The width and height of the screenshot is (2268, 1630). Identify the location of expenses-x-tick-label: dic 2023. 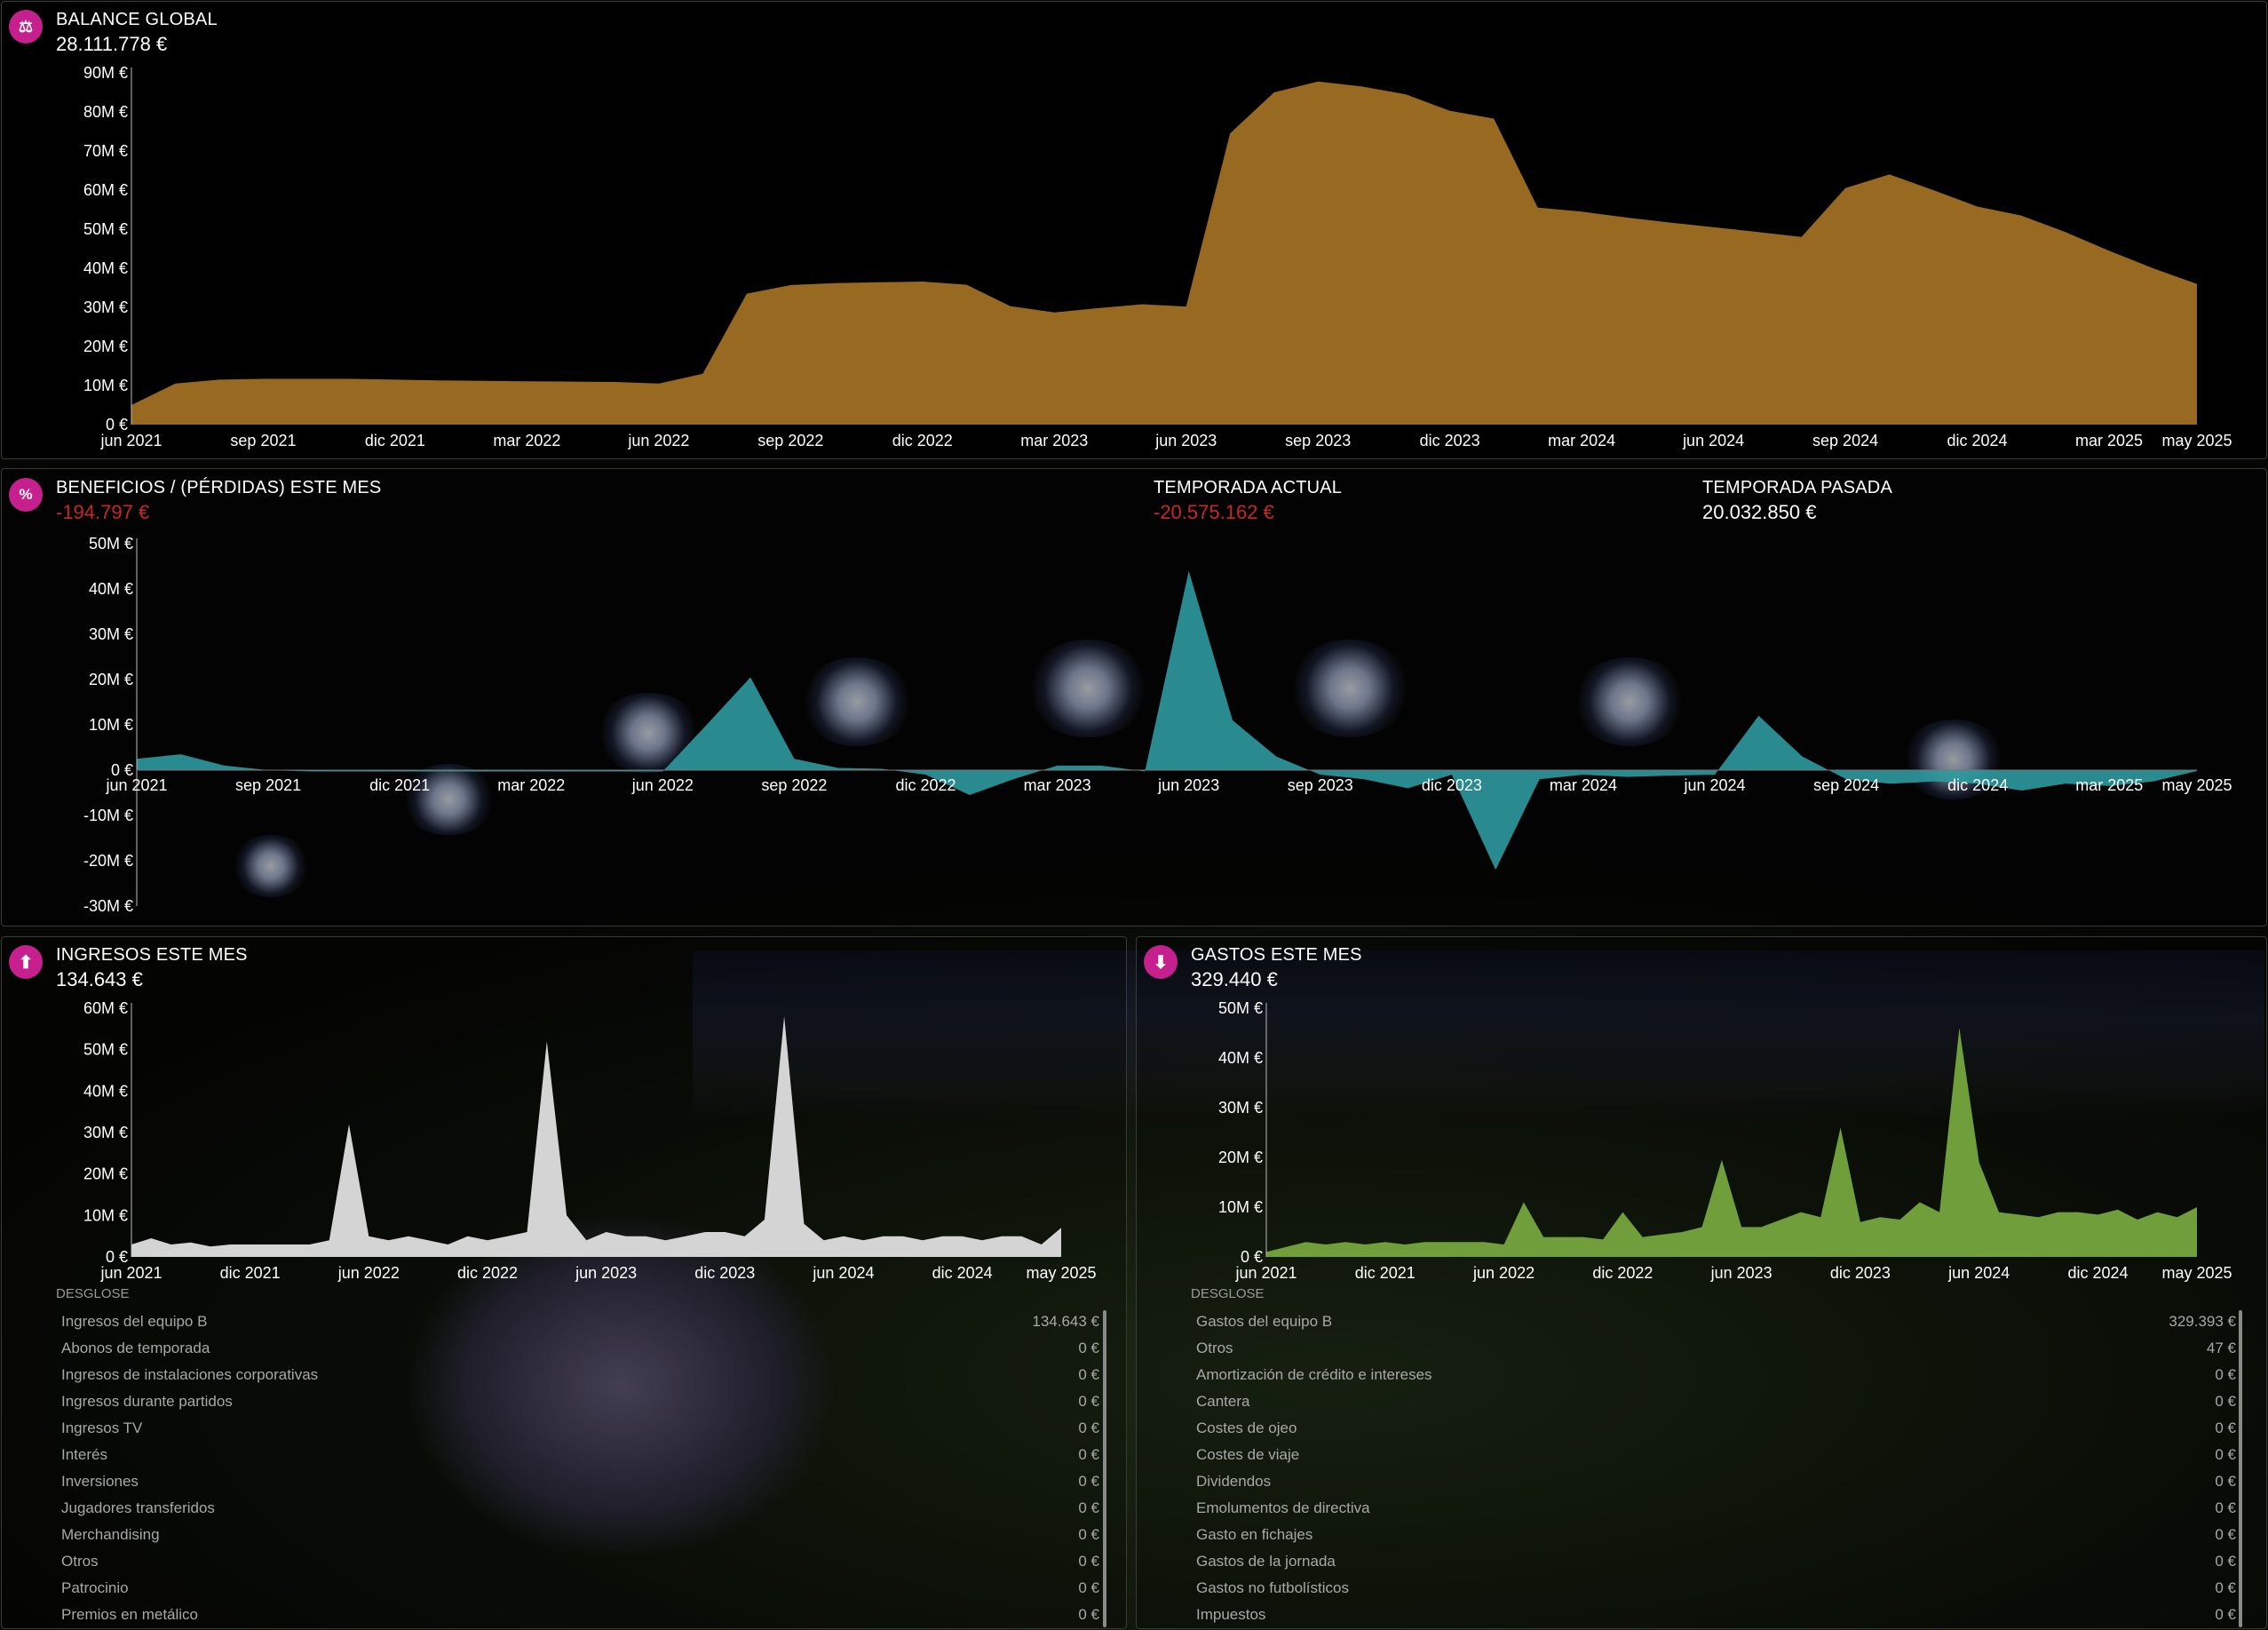
(1860, 1273).